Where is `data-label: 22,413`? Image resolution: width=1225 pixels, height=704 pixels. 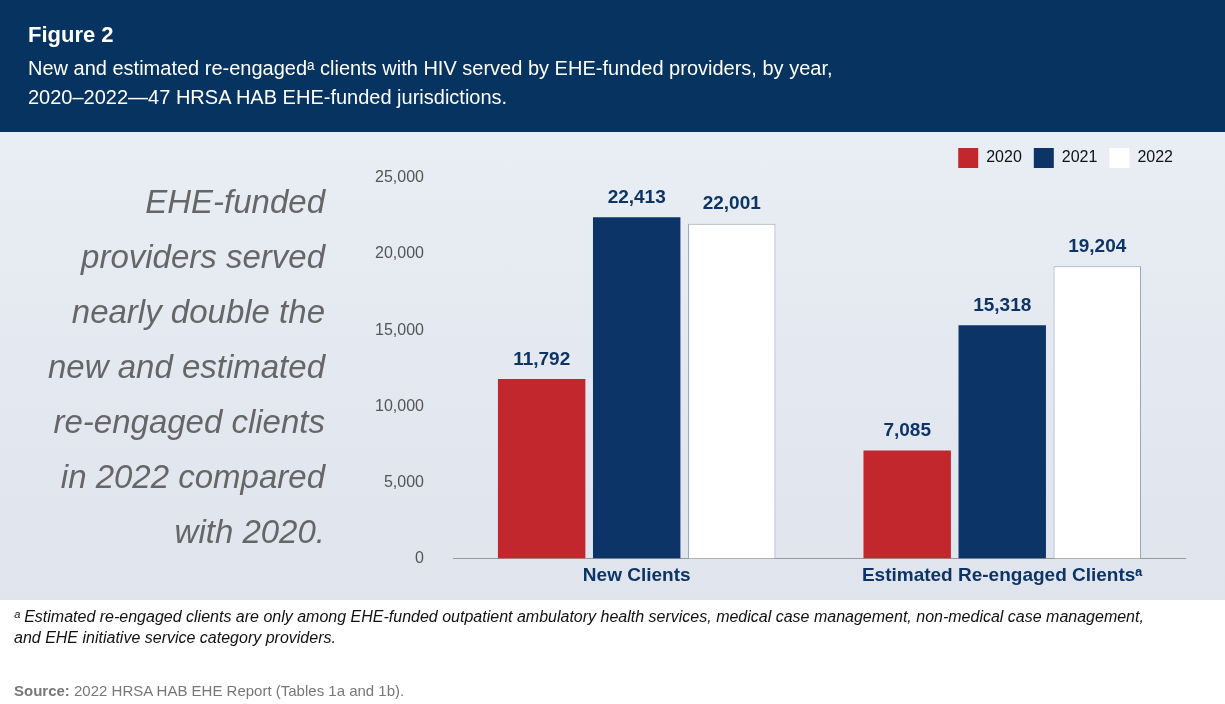
data-label: 22,413 is located at coordinates (636, 197).